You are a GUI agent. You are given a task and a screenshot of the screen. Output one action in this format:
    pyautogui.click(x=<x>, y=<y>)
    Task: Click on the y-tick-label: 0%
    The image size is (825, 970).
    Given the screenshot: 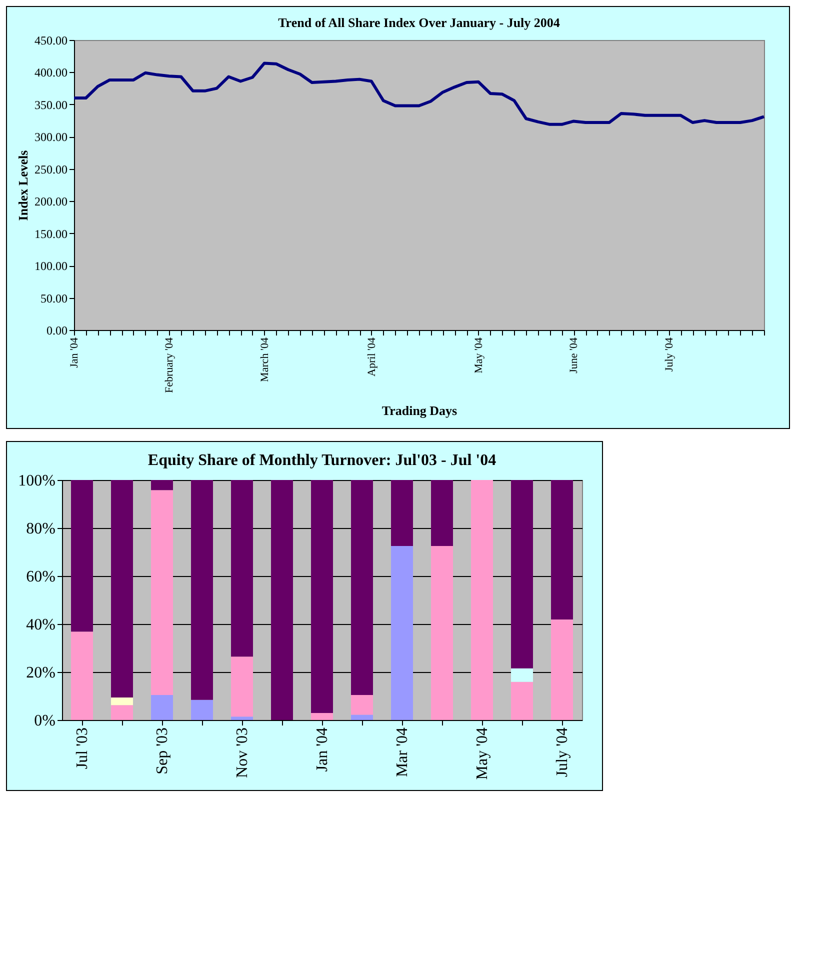 What is the action you would take?
    pyautogui.click(x=45, y=721)
    